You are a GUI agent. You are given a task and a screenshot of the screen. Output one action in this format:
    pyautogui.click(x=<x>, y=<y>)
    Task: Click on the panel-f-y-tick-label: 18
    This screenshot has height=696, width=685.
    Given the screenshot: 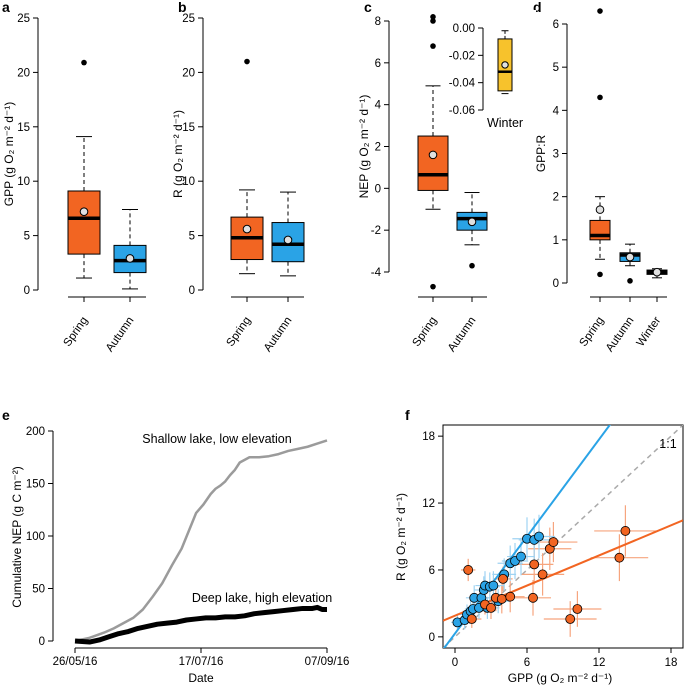 What is the action you would take?
    pyautogui.click(x=428, y=437)
    